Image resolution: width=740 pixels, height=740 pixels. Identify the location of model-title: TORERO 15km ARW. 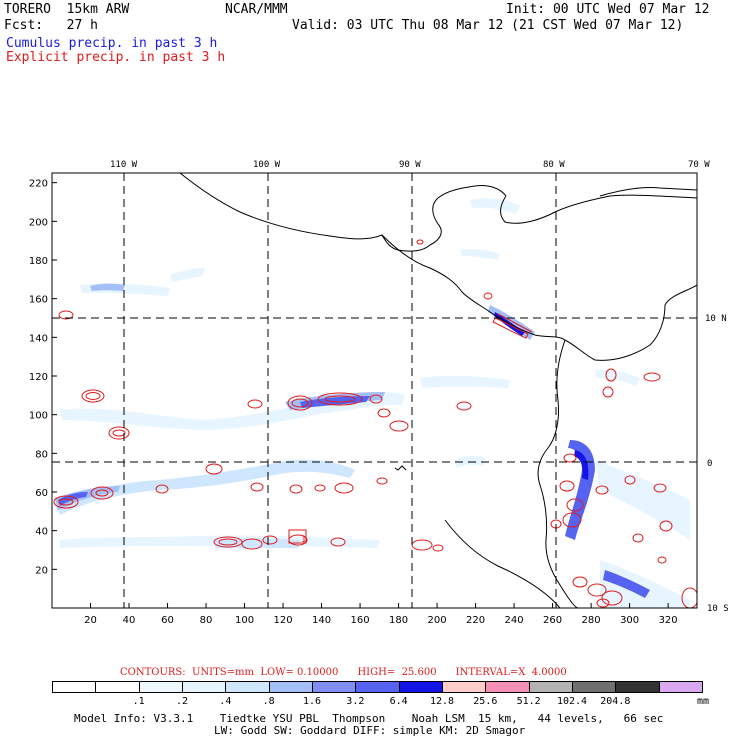
(67, 9).